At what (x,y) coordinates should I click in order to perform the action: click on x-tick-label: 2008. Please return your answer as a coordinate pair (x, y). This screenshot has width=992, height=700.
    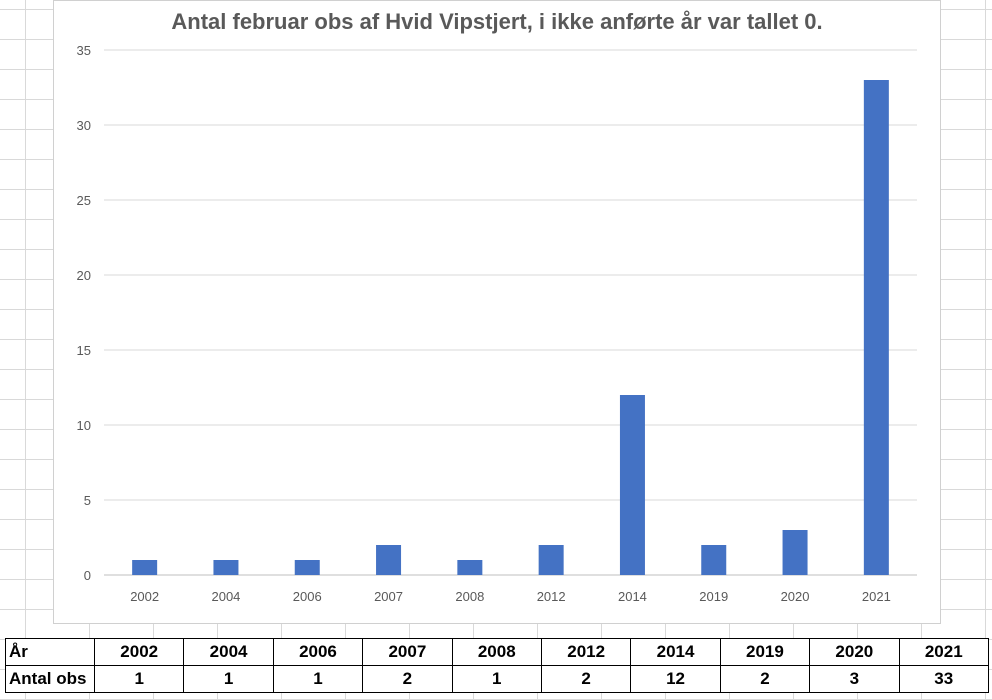
    Looking at the image, I should click on (469, 596).